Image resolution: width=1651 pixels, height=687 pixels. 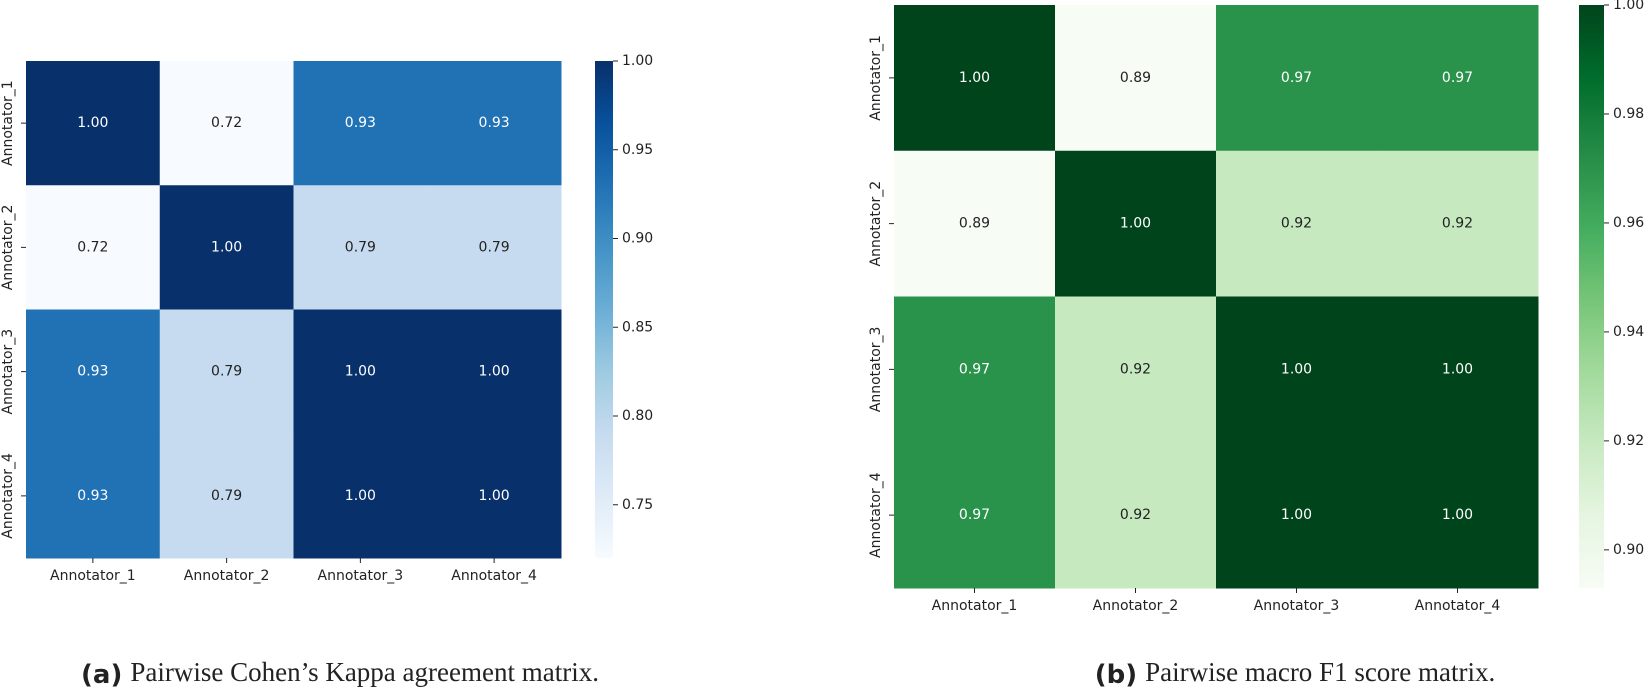 I want to click on caption-label: (a), so click(x=101, y=673).